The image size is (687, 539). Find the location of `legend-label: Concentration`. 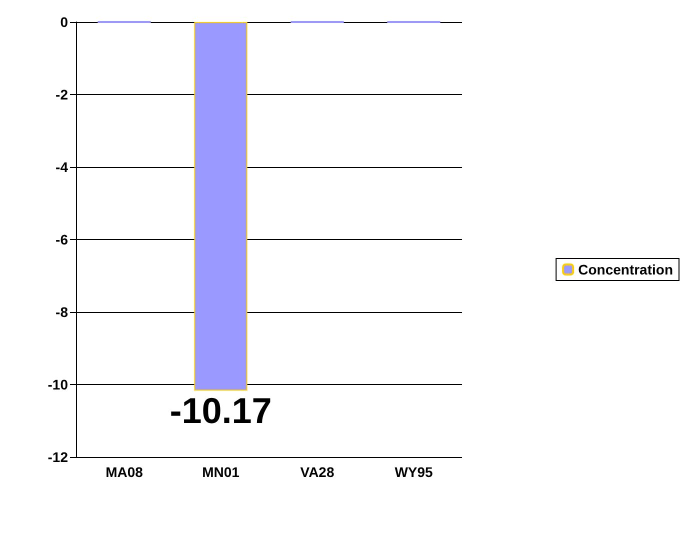

legend-label: Concentration is located at coordinates (625, 270).